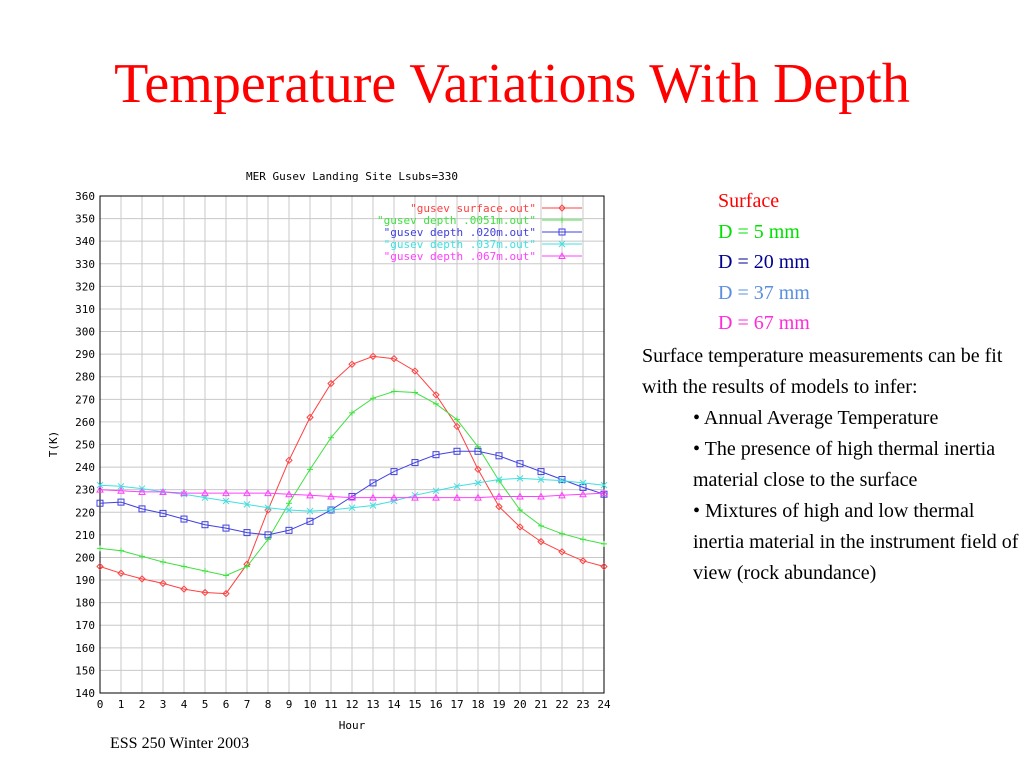  What do you see at coordinates (764, 292) in the screenshot?
I see `legend-text-item: D = 37 mm` at bounding box center [764, 292].